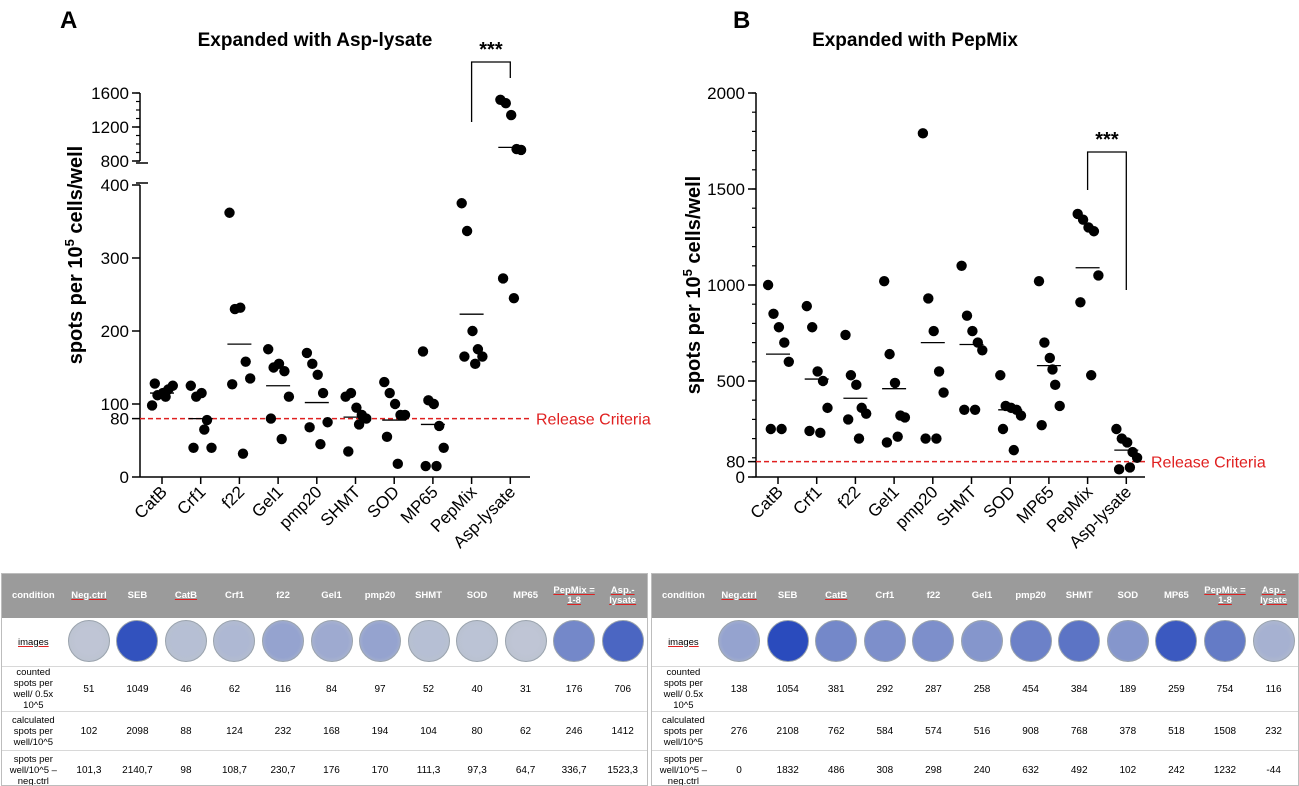 Image resolution: width=1299 pixels, height=786 pixels. What do you see at coordinates (115, 331) in the screenshot?
I see `y-tick-label: 200` at bounding box center [115, 331].